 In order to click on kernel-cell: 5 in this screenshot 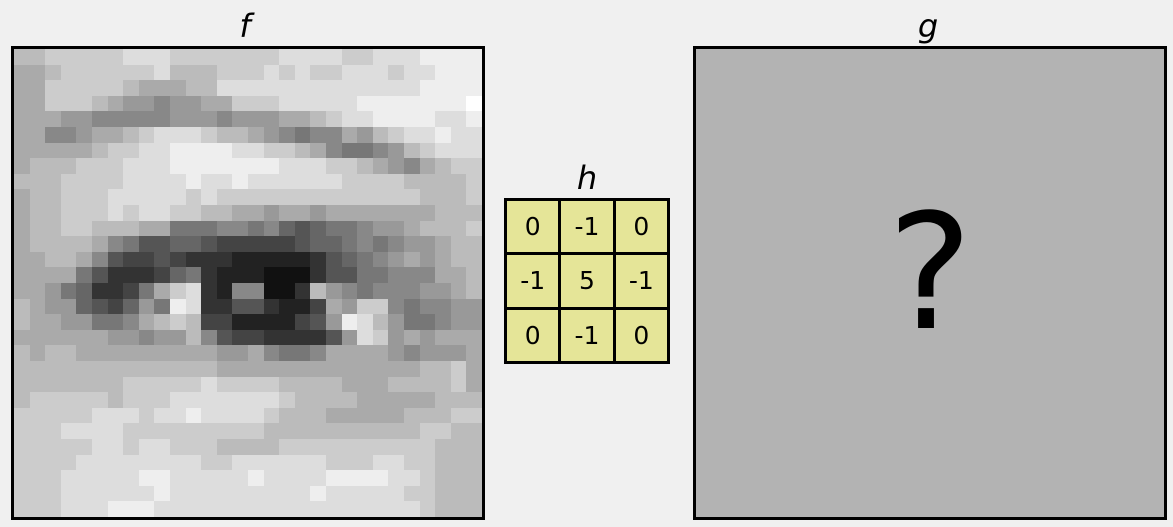, I will do `click(587, 281)`.